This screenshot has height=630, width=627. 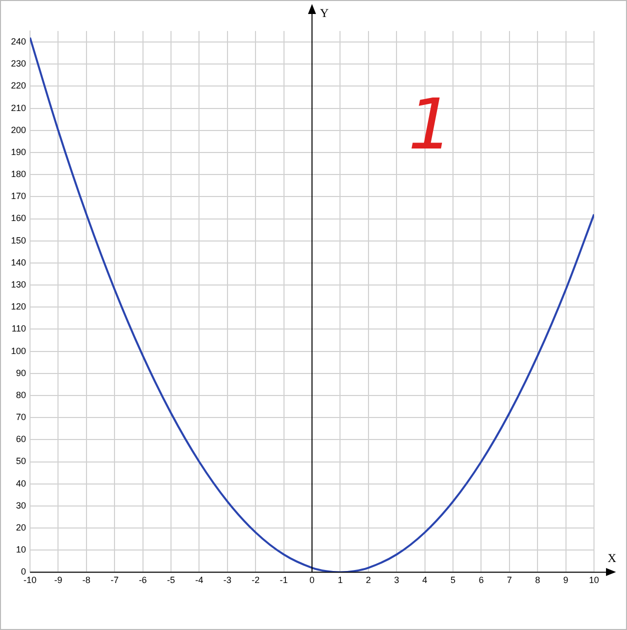 I want to click on x-tick-label: -3, so click(x=227, y=580).